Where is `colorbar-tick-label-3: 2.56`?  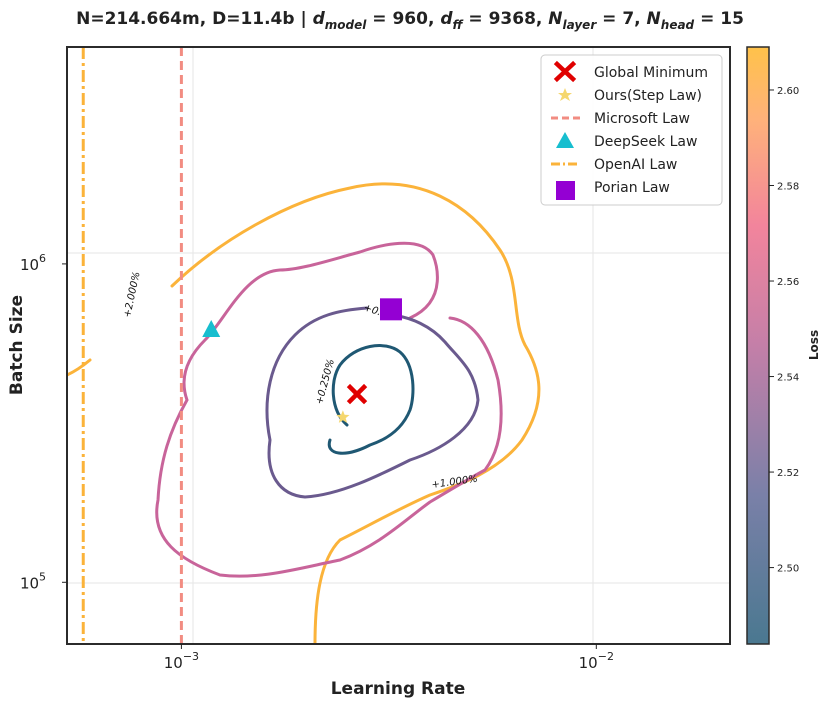 colorbar-tick-label-3: 2.56 is located at coordinates (788, 282).